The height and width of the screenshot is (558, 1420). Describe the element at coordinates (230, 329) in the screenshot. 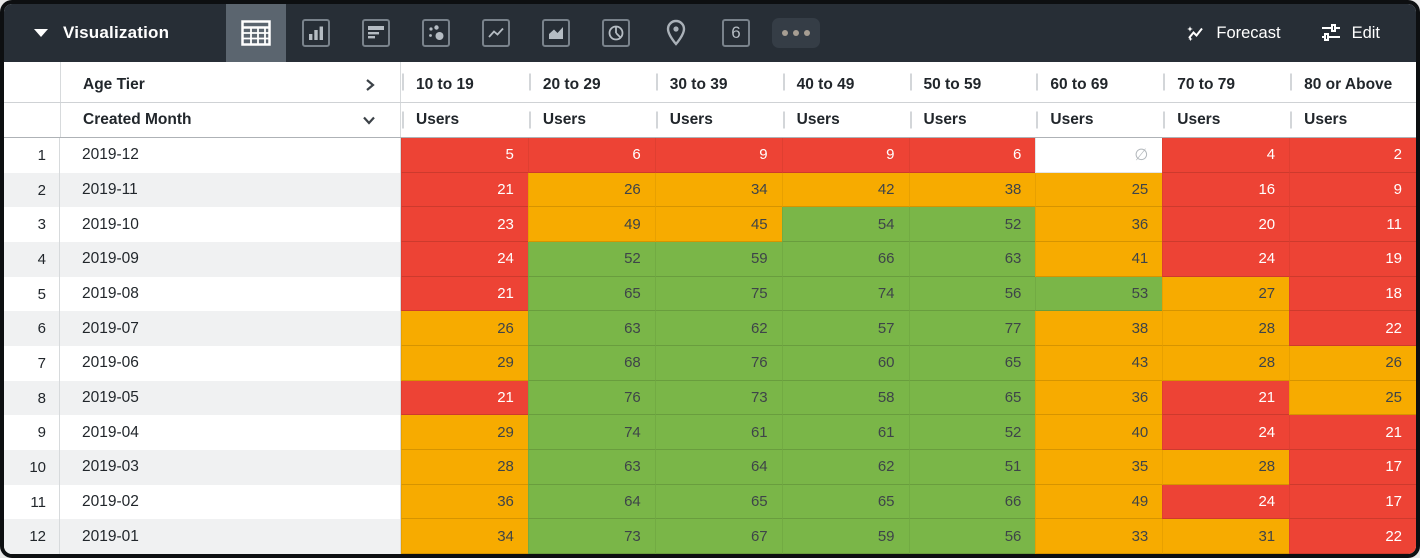

I see `month-cell: 2019-07` at that location.